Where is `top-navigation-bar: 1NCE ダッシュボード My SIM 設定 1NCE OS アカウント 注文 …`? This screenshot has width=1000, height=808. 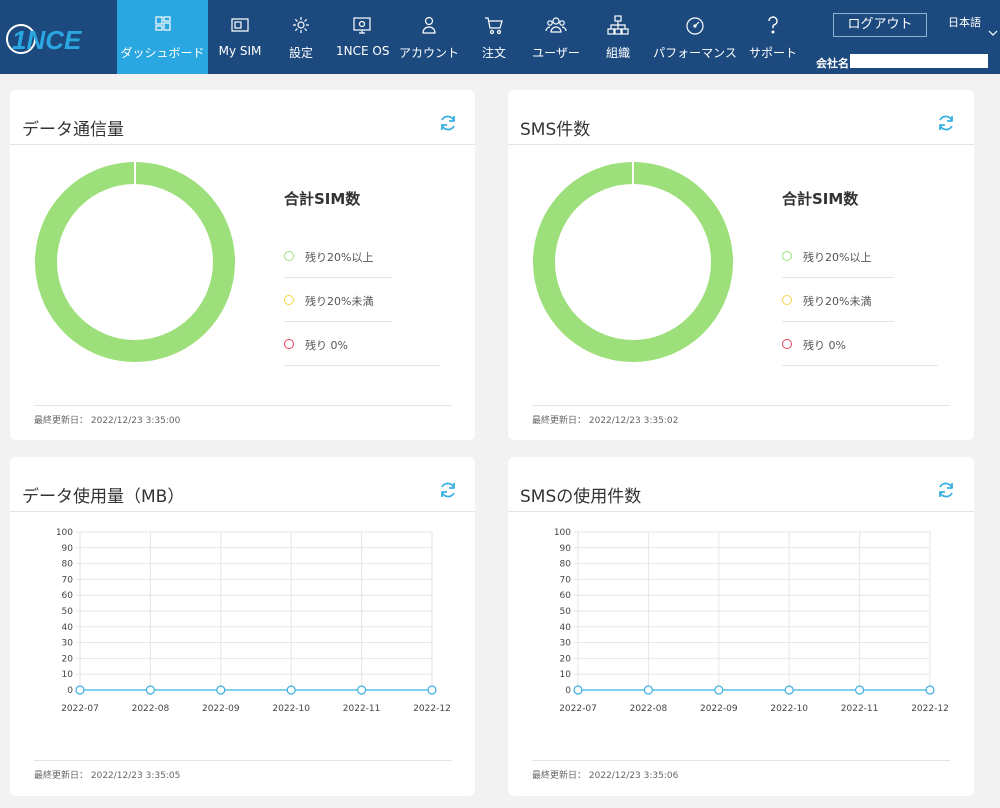
top-navigation-bar: 1NCE ダッシュボード My SIM 設定 1NCE OS アカウント 注文 … is located at coordinates (500, 37).